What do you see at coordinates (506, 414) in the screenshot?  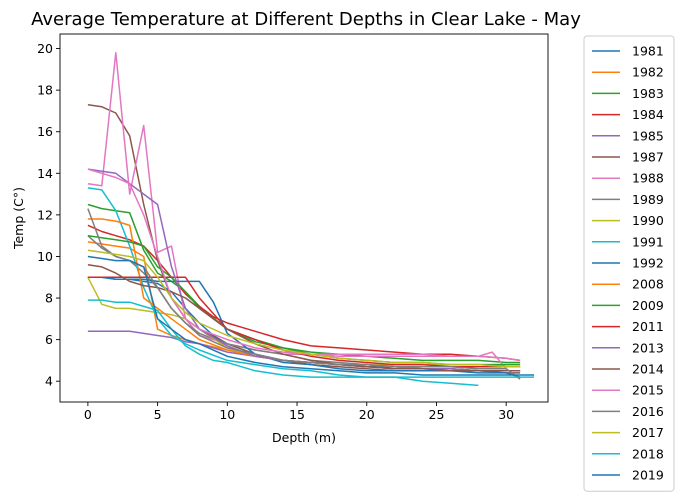 I see `x-tick-label: 30` at bounding box center [506, 414].